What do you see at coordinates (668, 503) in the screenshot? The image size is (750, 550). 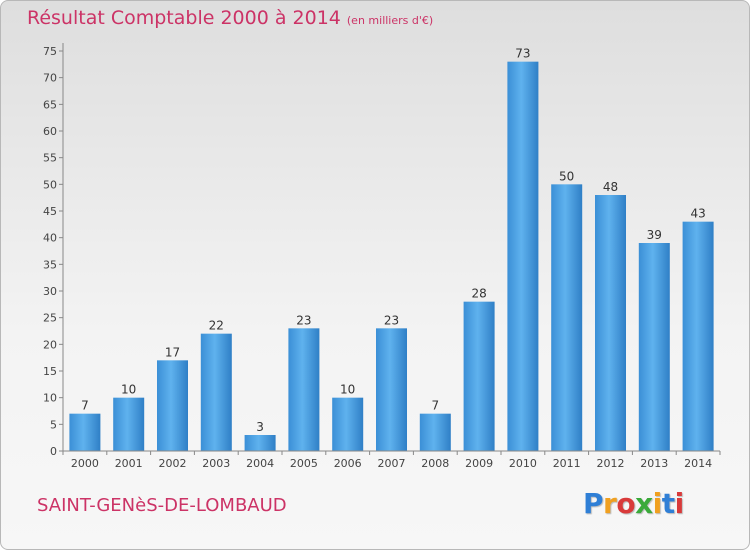 I see `logo-letter: t` at bounding box center [668, 503].